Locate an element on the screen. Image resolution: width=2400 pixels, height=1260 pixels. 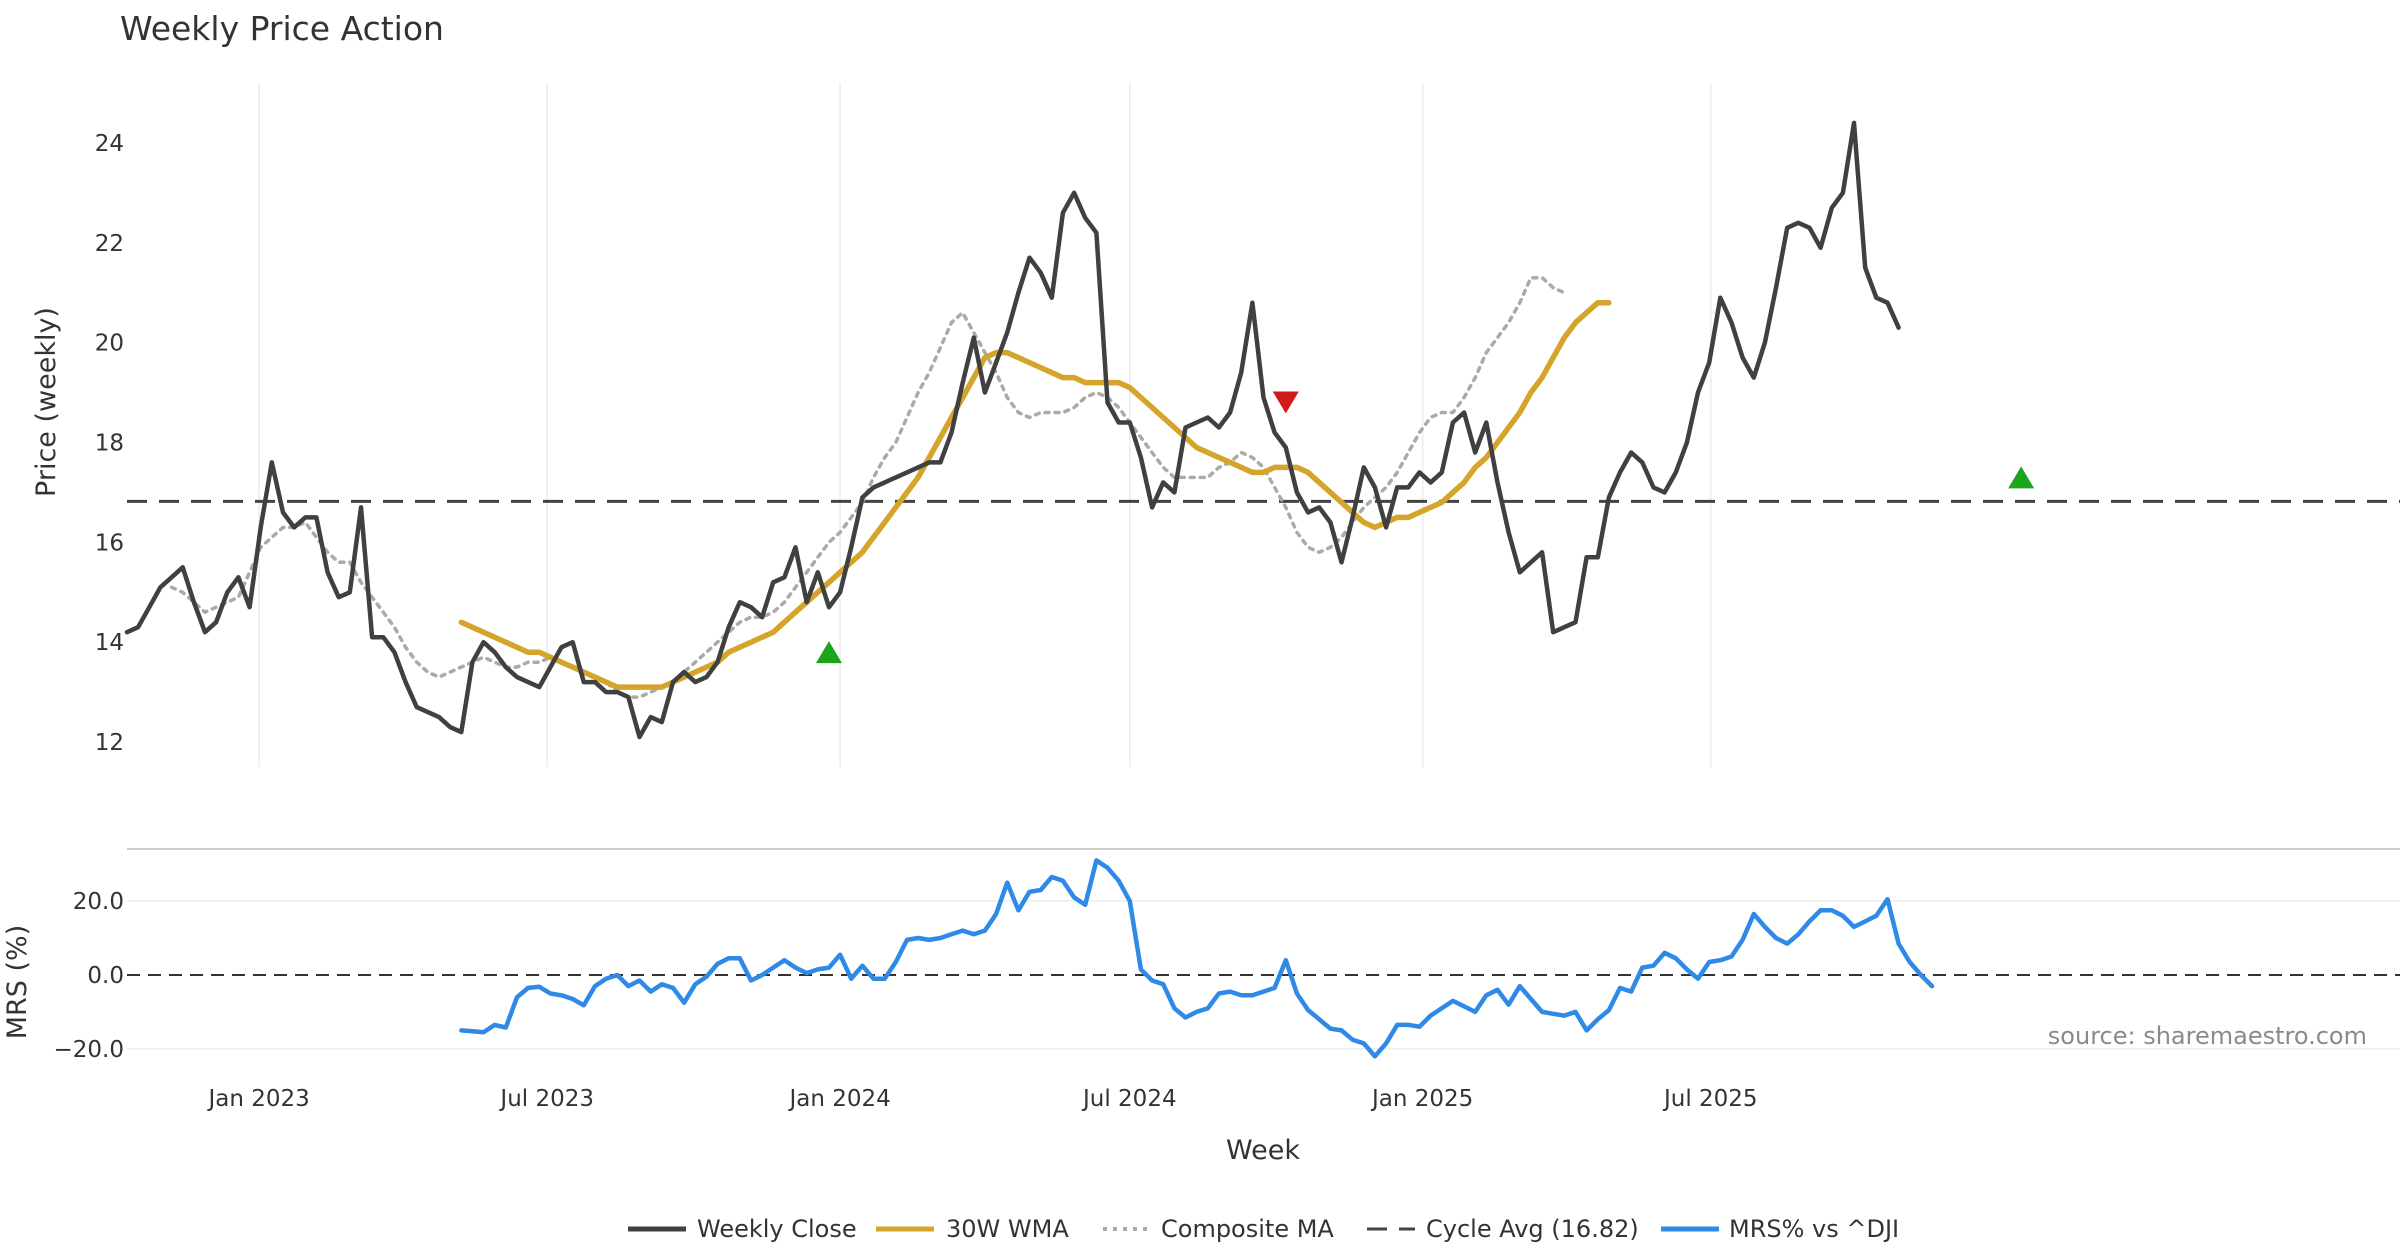
mrs-y-tick-label: 20.0 is located at coordinates (98, 902).